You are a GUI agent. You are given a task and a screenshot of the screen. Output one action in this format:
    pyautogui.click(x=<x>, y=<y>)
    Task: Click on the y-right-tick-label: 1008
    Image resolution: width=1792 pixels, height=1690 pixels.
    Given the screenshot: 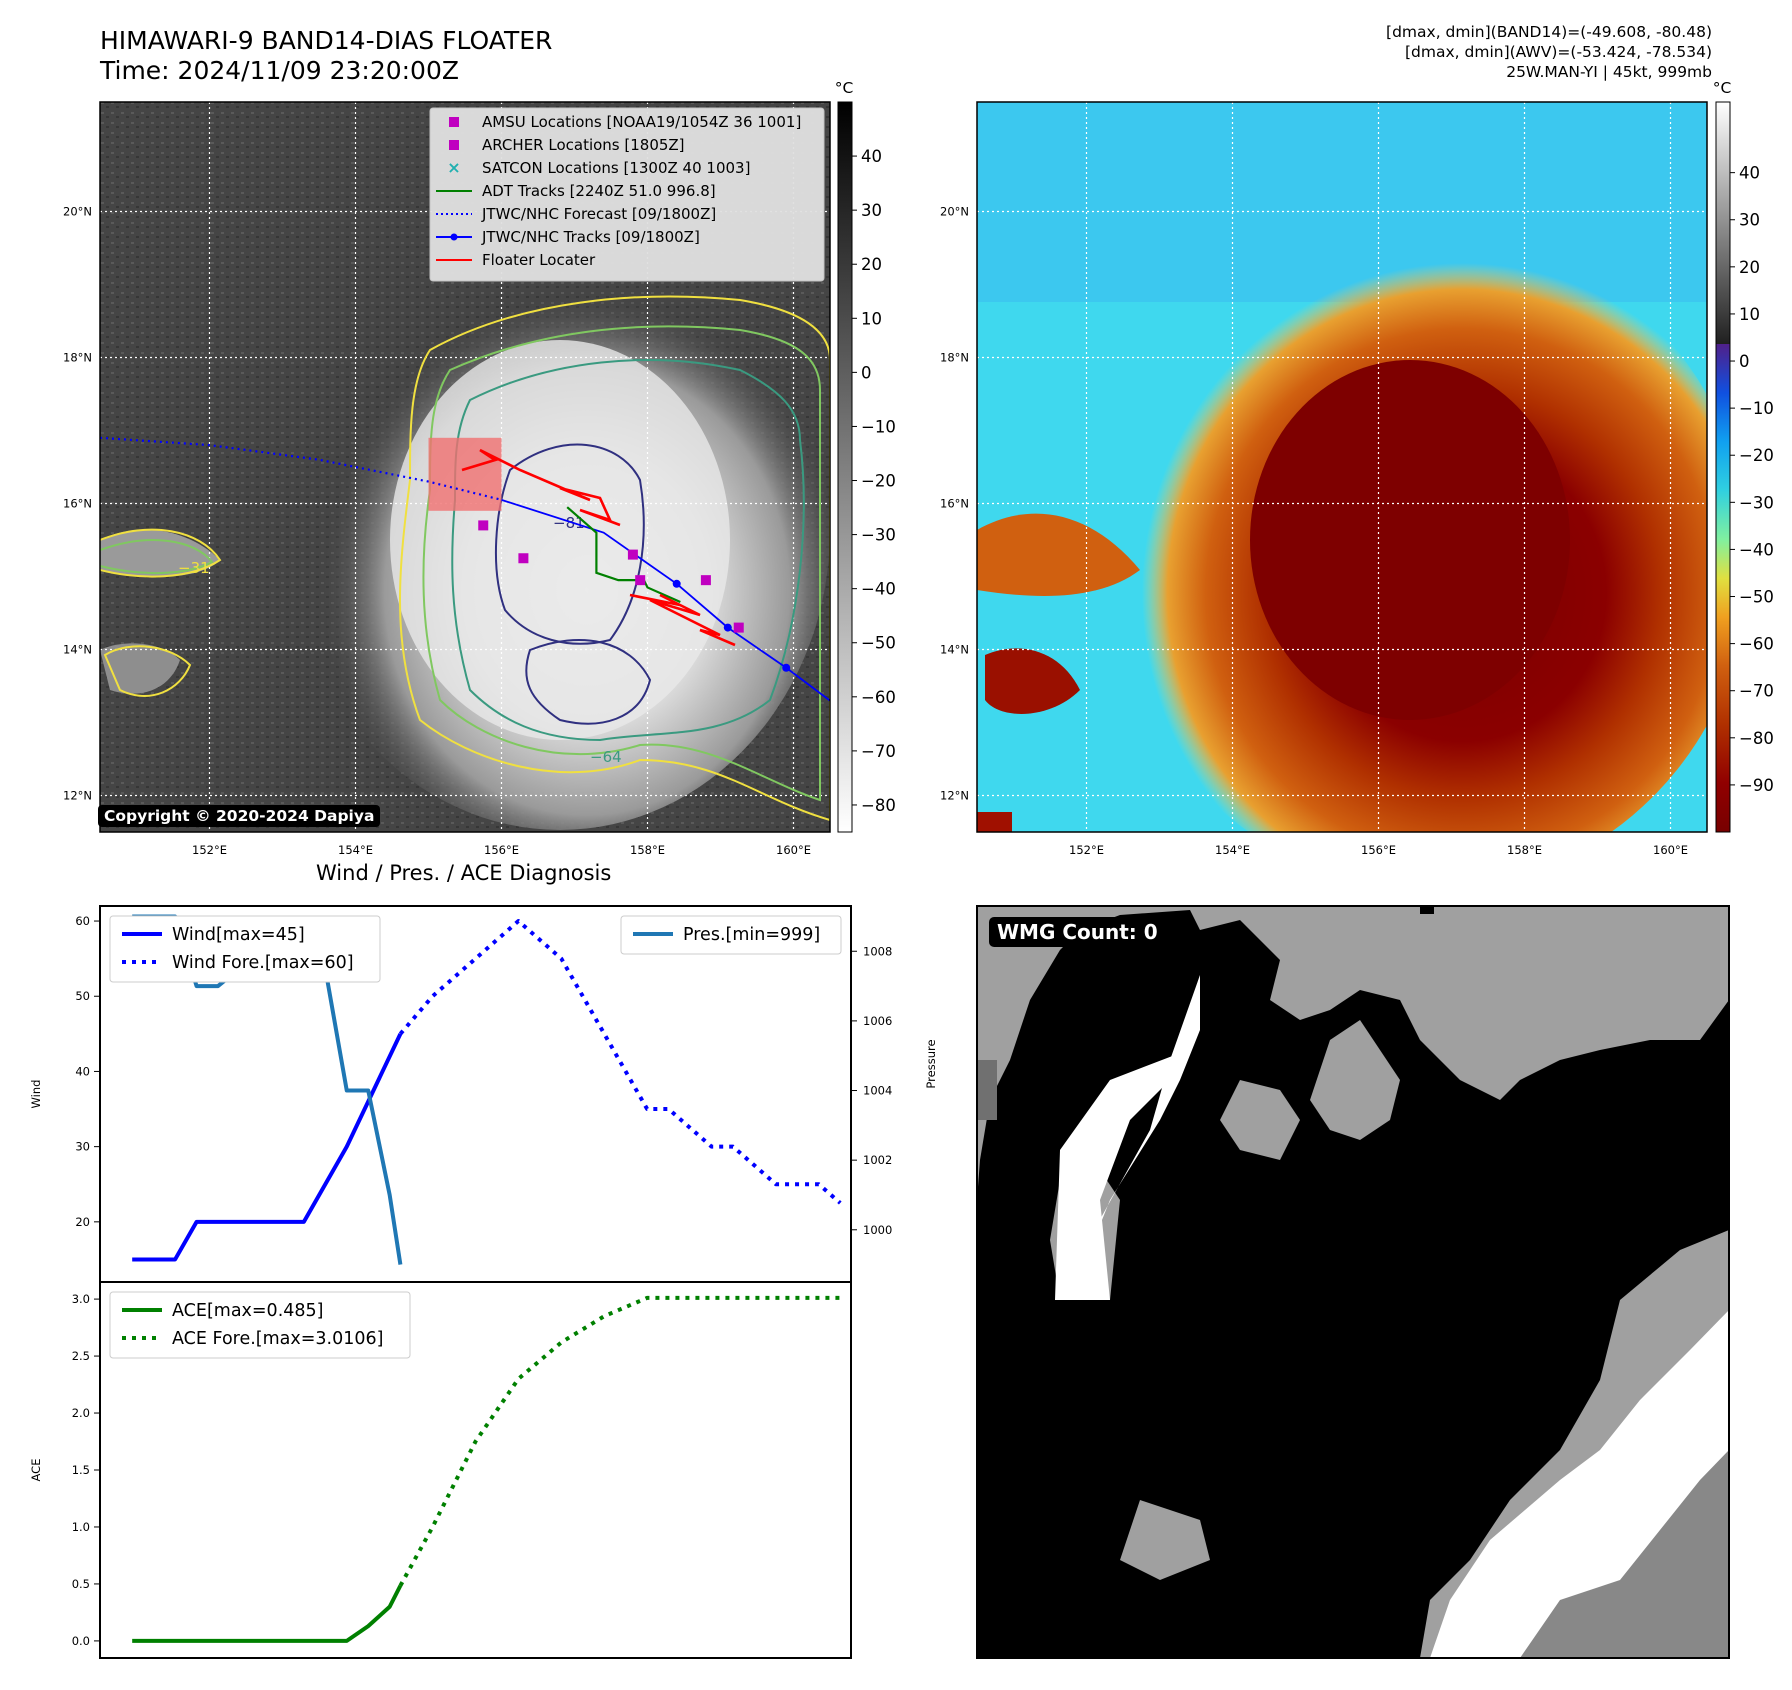 What is the action you would take?
    pyautogui.click(x=877, y=951)
    